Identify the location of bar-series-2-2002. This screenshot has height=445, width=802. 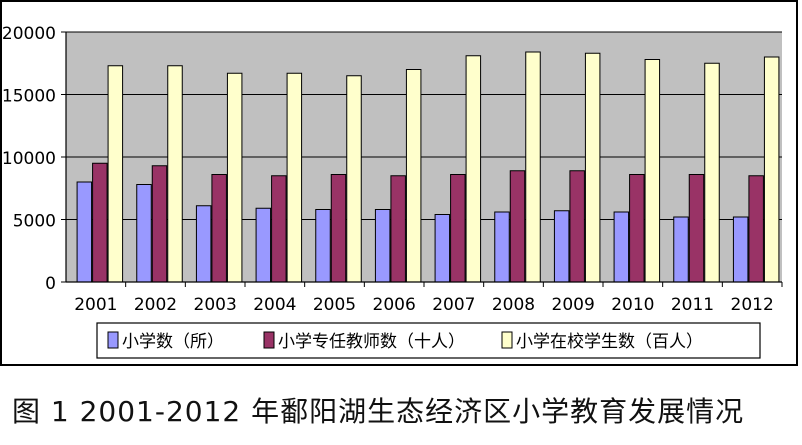
(159, 224).